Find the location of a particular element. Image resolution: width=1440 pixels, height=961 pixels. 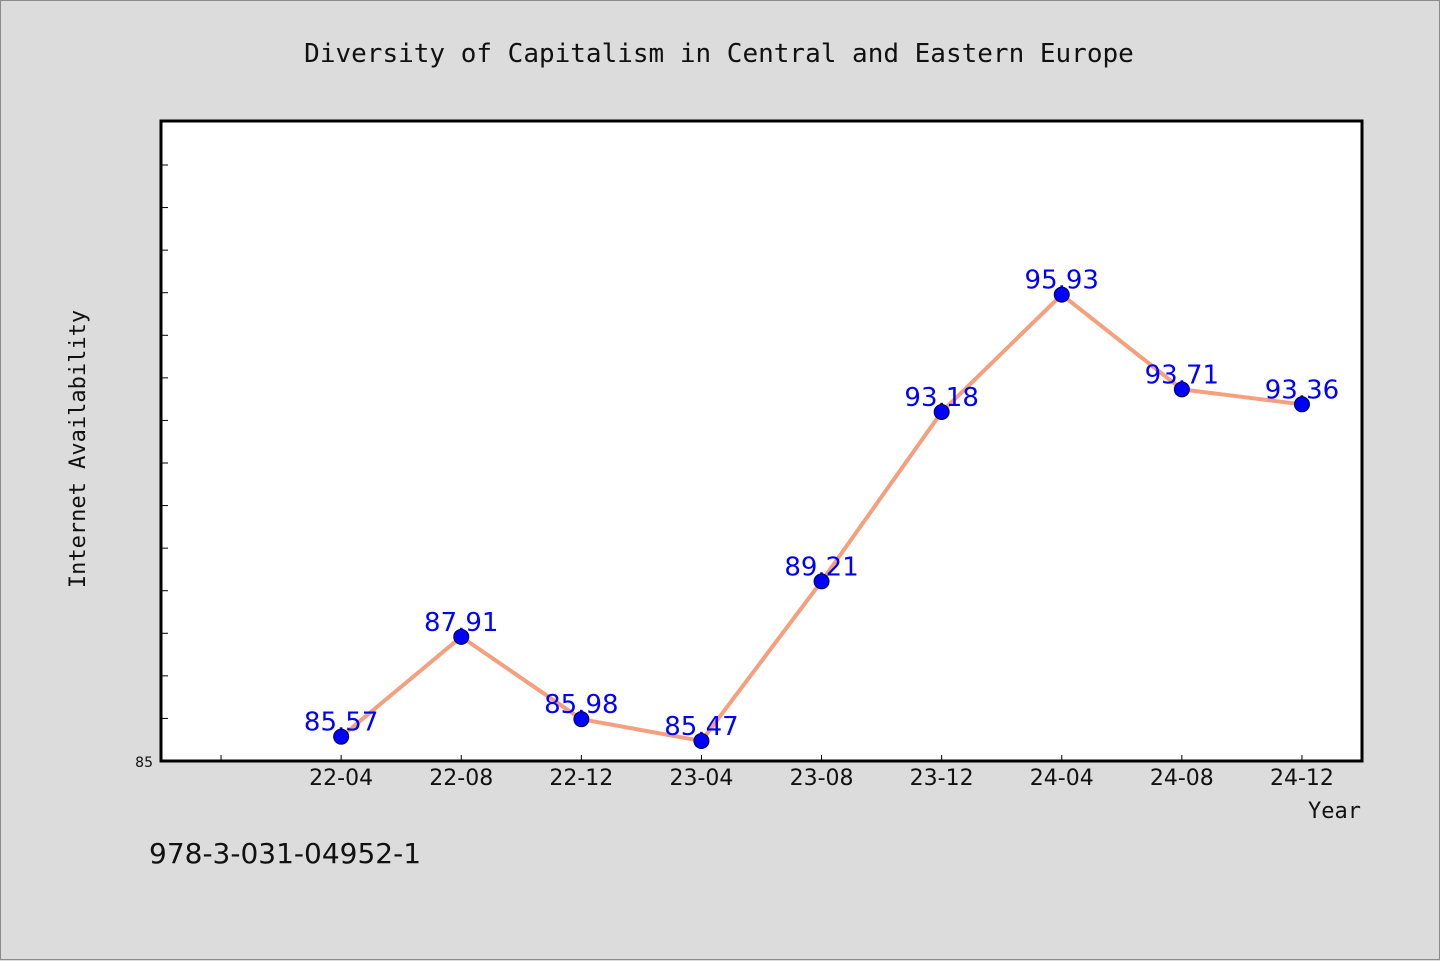

x-tick-label: 24-04 is located at coordinates (1062, 778).